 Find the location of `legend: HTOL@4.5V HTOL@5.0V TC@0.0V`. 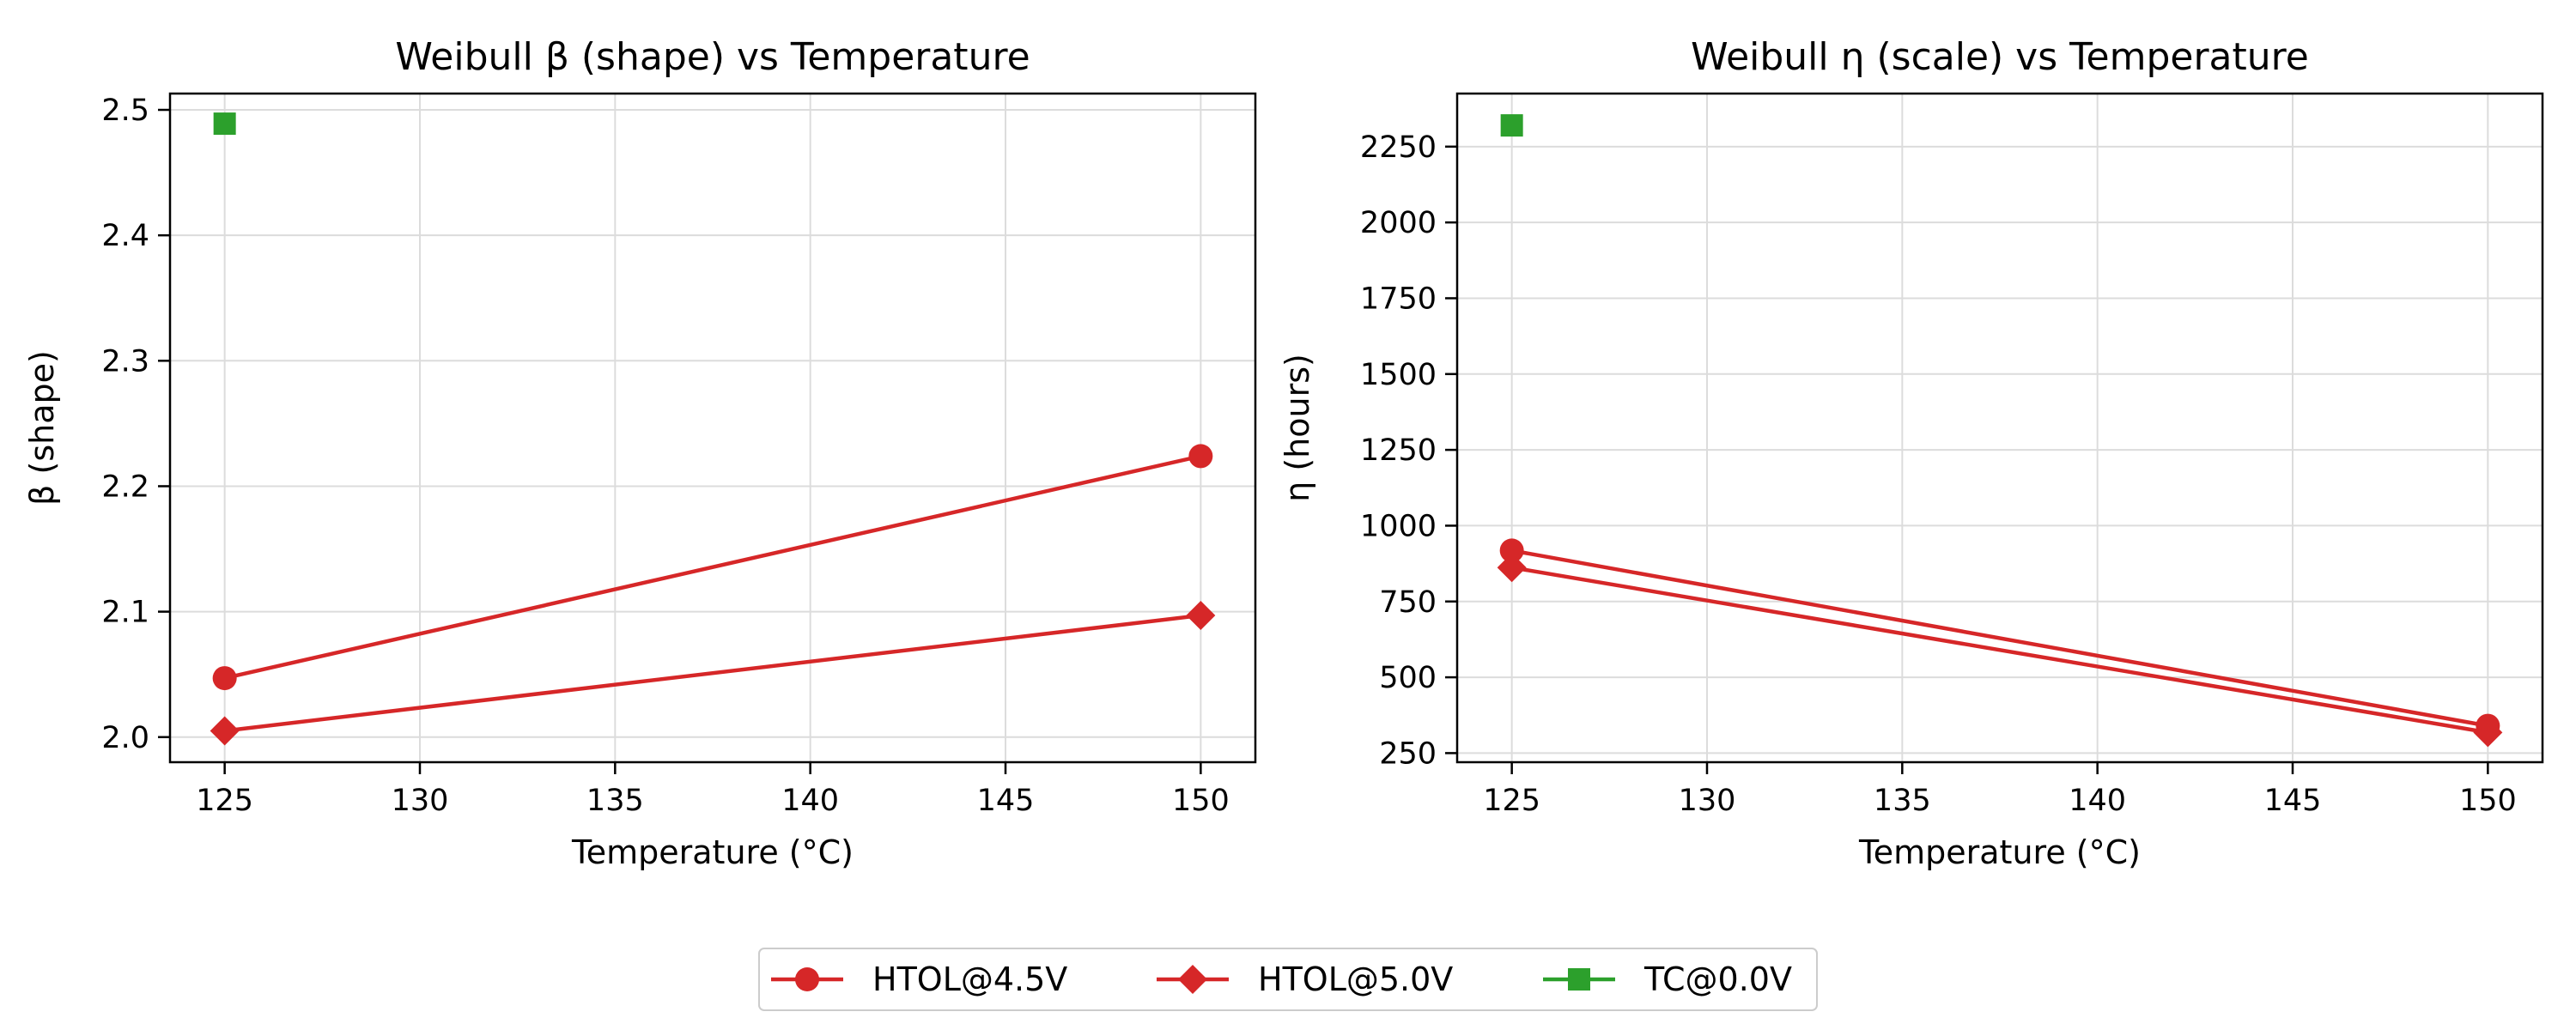

legend: HTOL@4.5V HTOL@5.0V TC@0.0V is located at coordinates (1288, 979).